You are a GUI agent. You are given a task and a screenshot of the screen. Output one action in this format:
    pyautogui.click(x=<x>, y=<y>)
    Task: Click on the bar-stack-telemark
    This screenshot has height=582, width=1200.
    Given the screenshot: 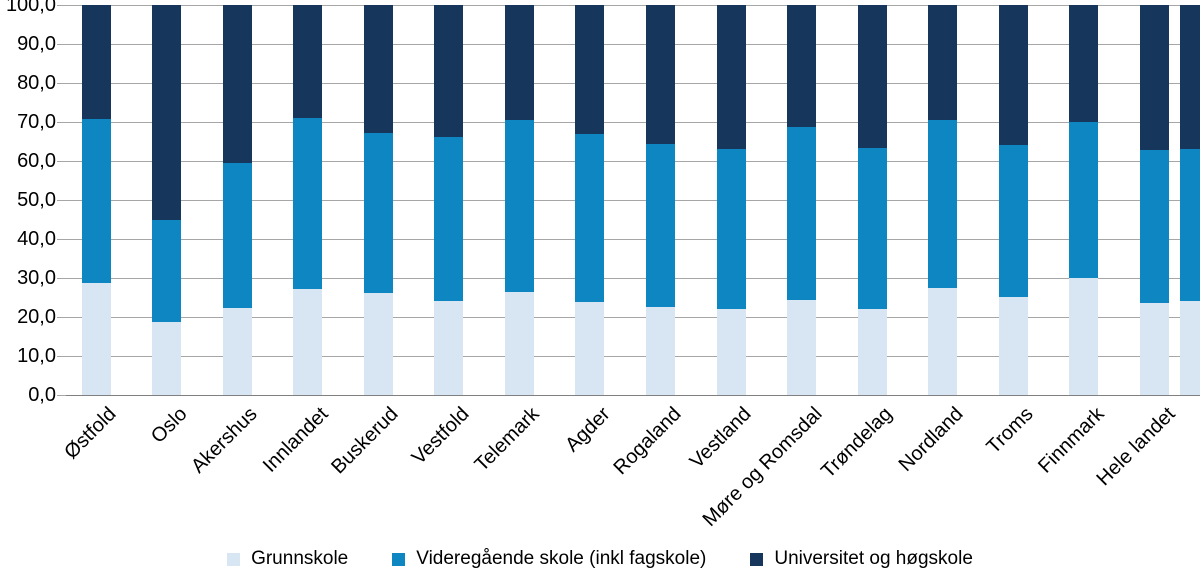 What is the action you would take?
    pyautogui.click(x=519, y=200)
    